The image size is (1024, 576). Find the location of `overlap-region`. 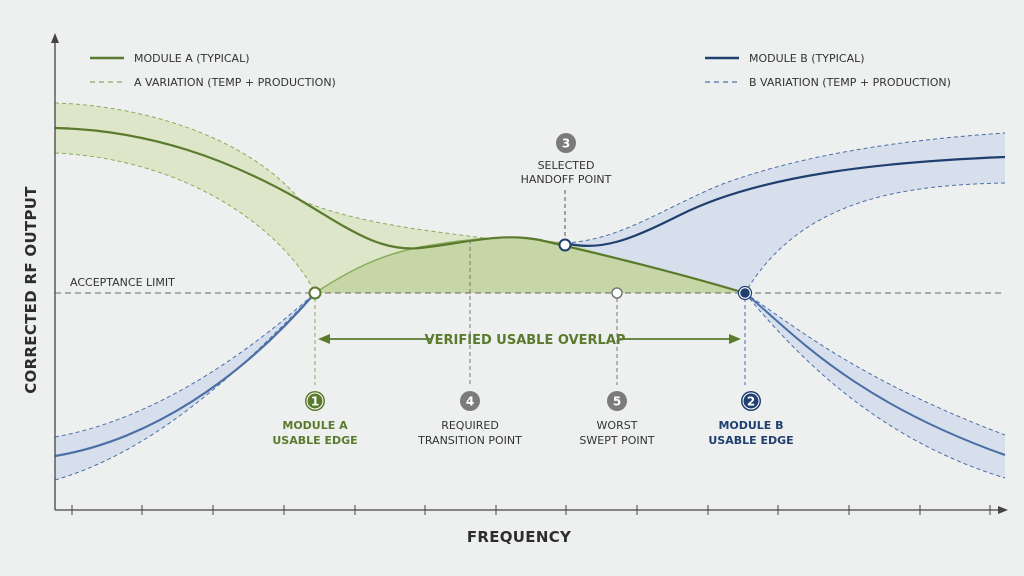

overlap-region is located at coordinates (530, 265).